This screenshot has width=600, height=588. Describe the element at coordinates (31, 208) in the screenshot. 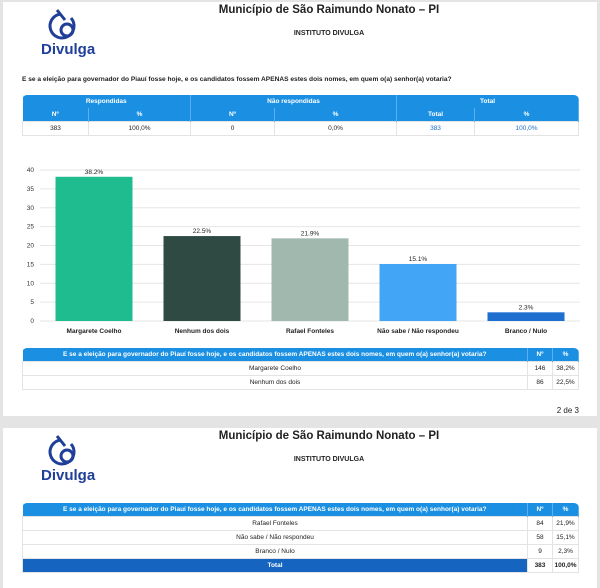

I see `y-tick-label: 30` at that location.